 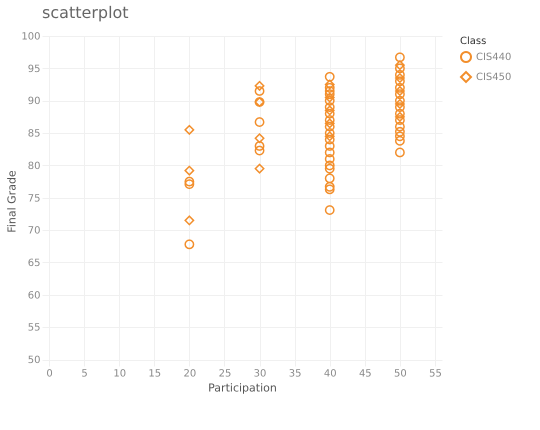 I want to click on legend-title: Class, so click(x=473, y=41).